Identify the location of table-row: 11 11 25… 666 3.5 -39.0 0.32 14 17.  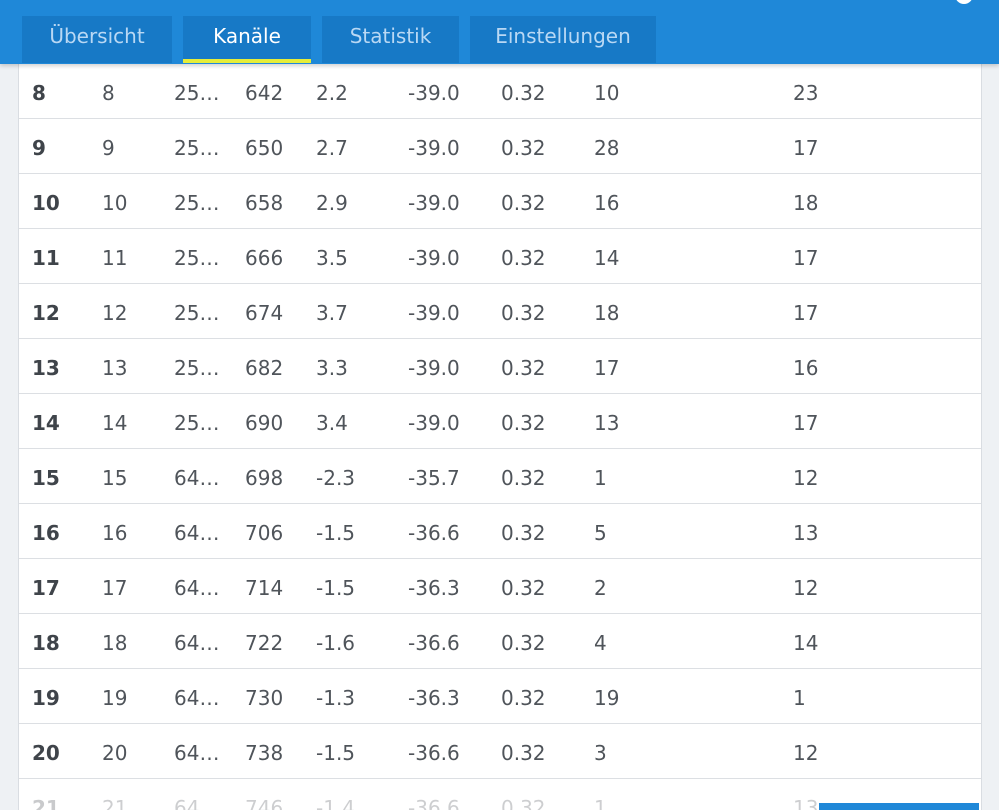
(500, 256).